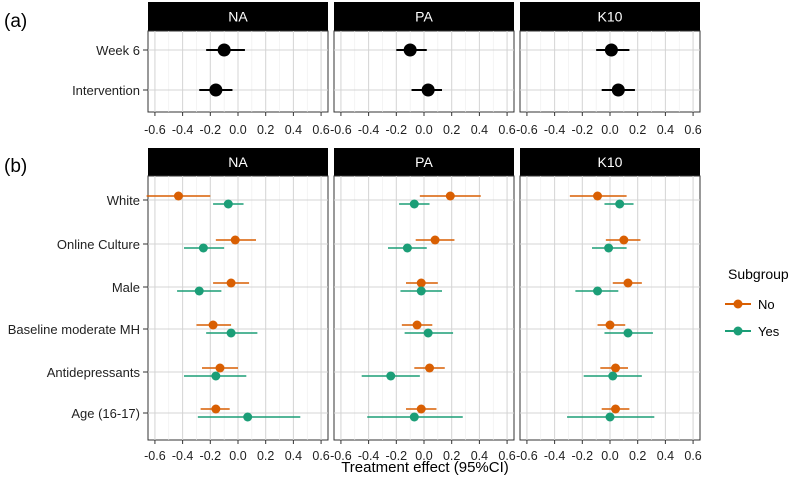  I want to click on legend-yes-marker, so click(738, 331).